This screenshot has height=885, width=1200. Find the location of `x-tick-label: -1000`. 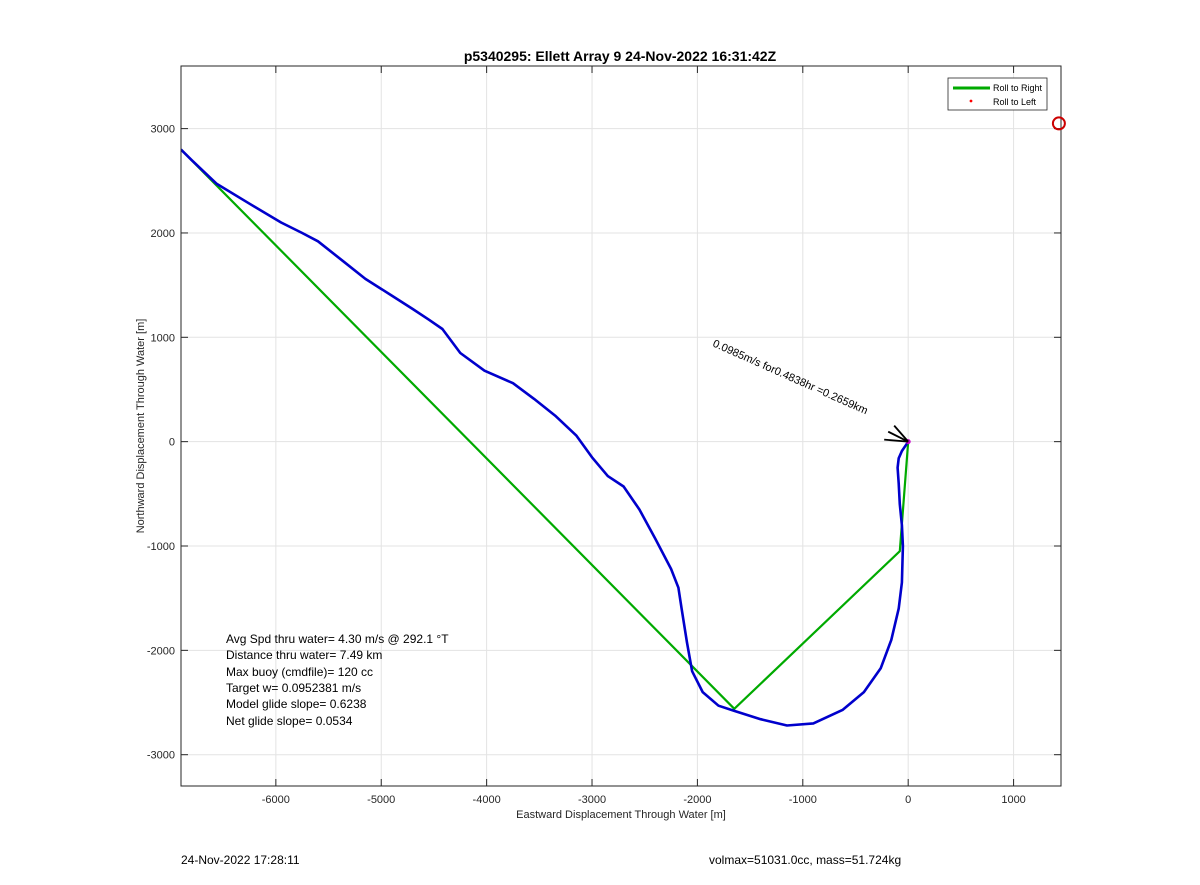

x-tick-label: -1000 is located at coordinates (803, 800).